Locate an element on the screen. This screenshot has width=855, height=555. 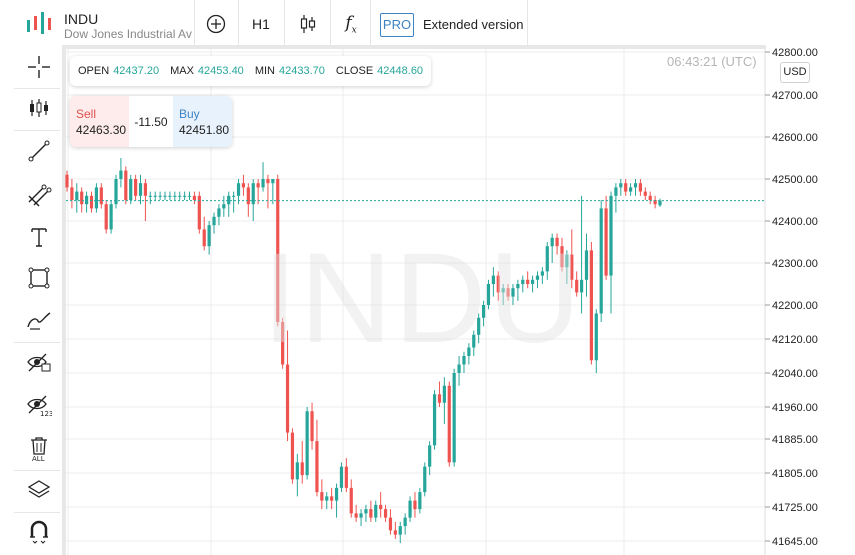
y-tick-label: 41960.00 is located at coordinates (795, 408).